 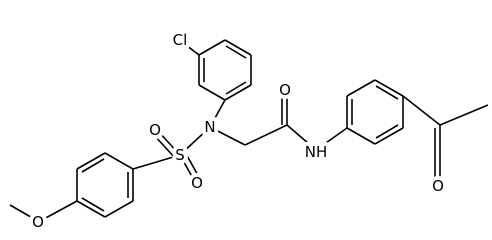 I want to click on atom-label: NH, so click(x=316, y=152).